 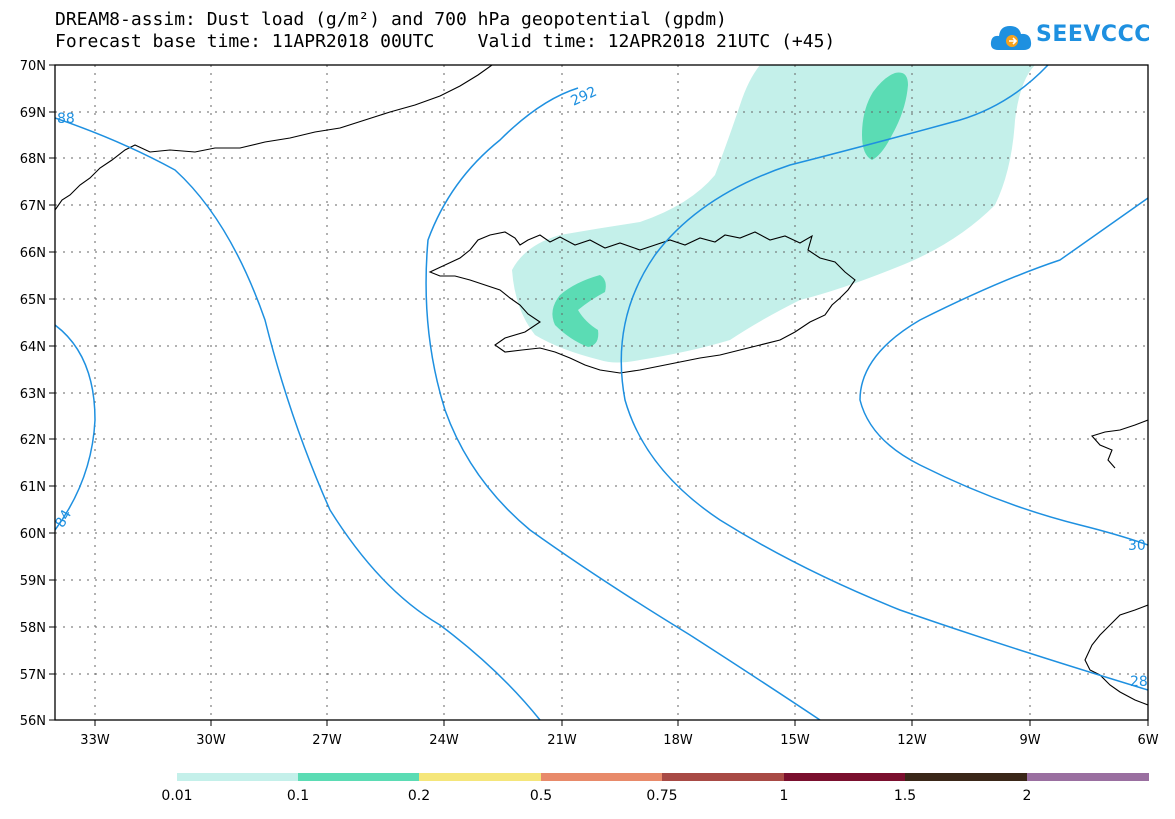 I want to click on colorbar-label: 1.5, so click(x=905, y=796).